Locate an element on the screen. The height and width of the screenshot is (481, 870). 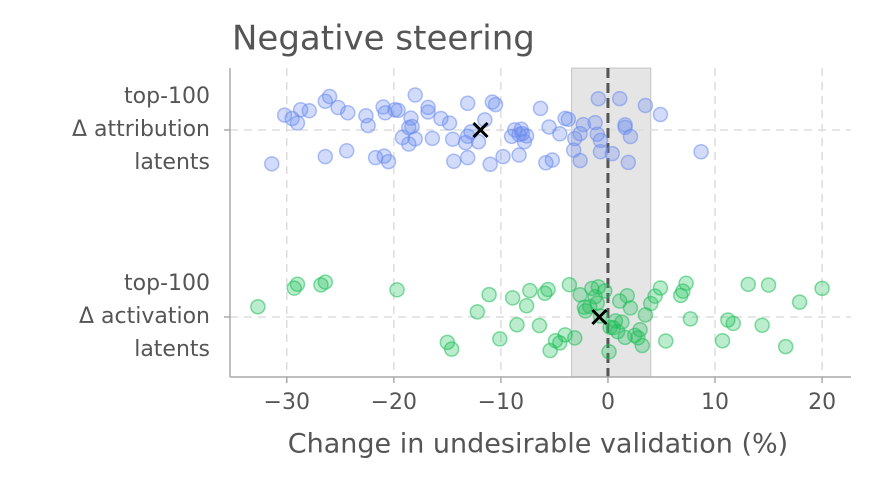
chart-title: Negative steering is located at coordinates (383, 39).